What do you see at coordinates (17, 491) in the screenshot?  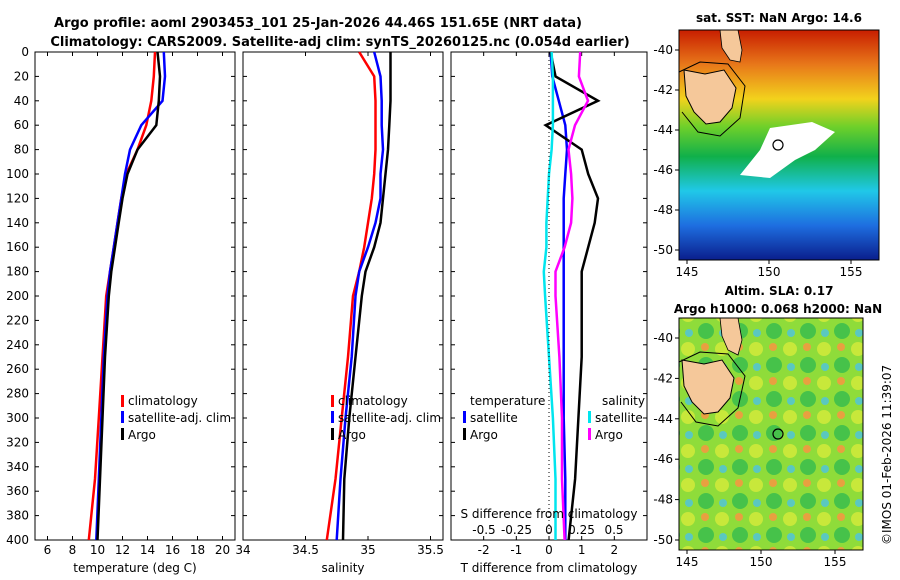 I see `depth-tick-label: 360` at bounding box center [17, 491].